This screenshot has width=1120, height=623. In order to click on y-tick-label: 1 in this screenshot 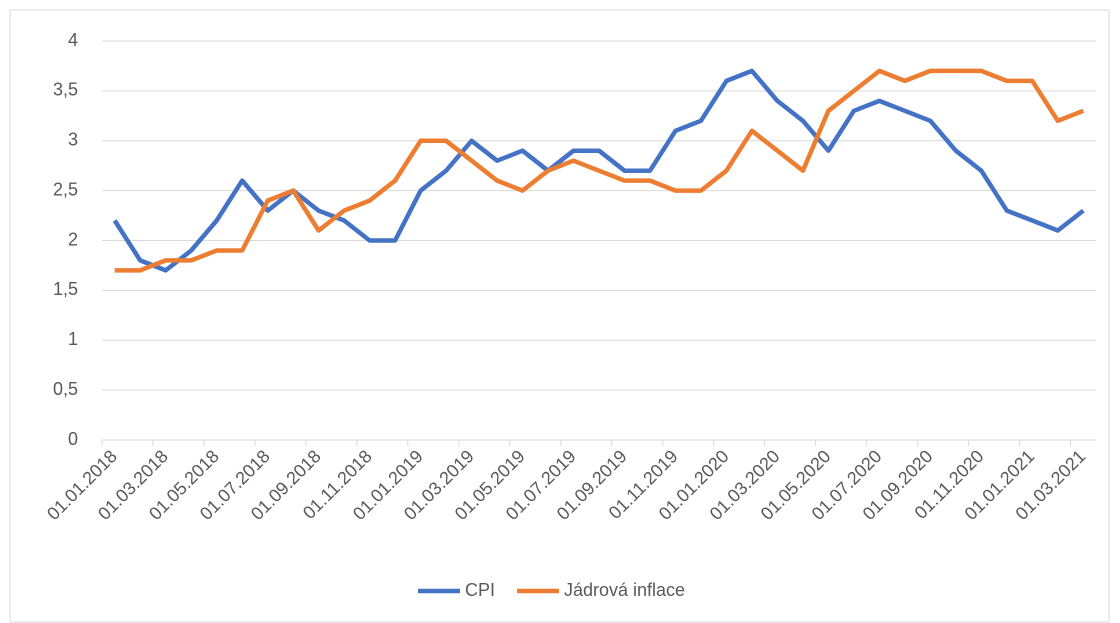, I will do `click(73, 339)`.